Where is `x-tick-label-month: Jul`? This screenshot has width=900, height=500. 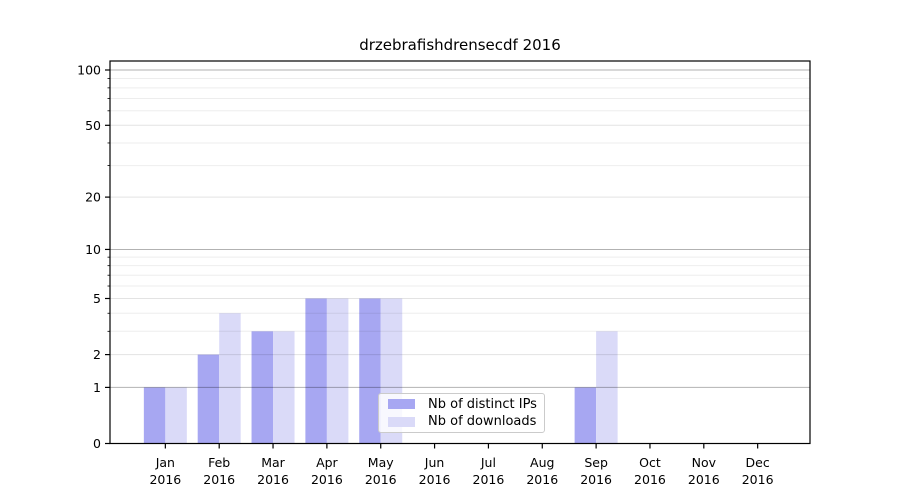
x-tick-label-month: Jul is located at coordinates (488, 462).